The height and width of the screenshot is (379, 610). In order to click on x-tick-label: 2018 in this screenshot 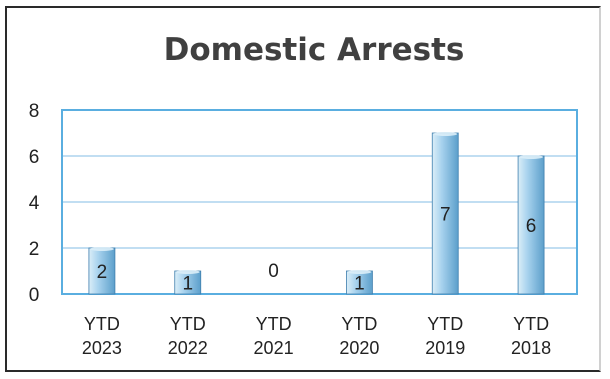, I will do `click(531, 348)`.